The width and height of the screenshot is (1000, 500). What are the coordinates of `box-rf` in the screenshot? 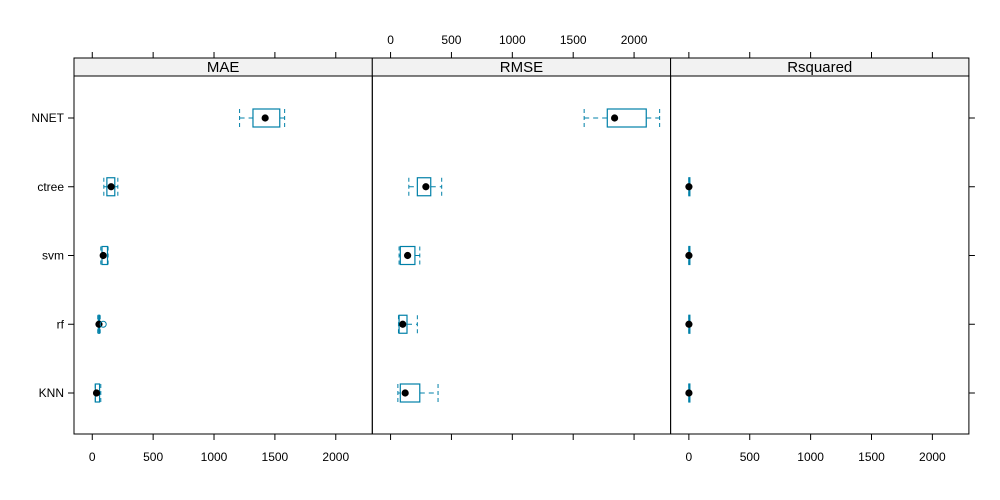 It's located at (403, 324).